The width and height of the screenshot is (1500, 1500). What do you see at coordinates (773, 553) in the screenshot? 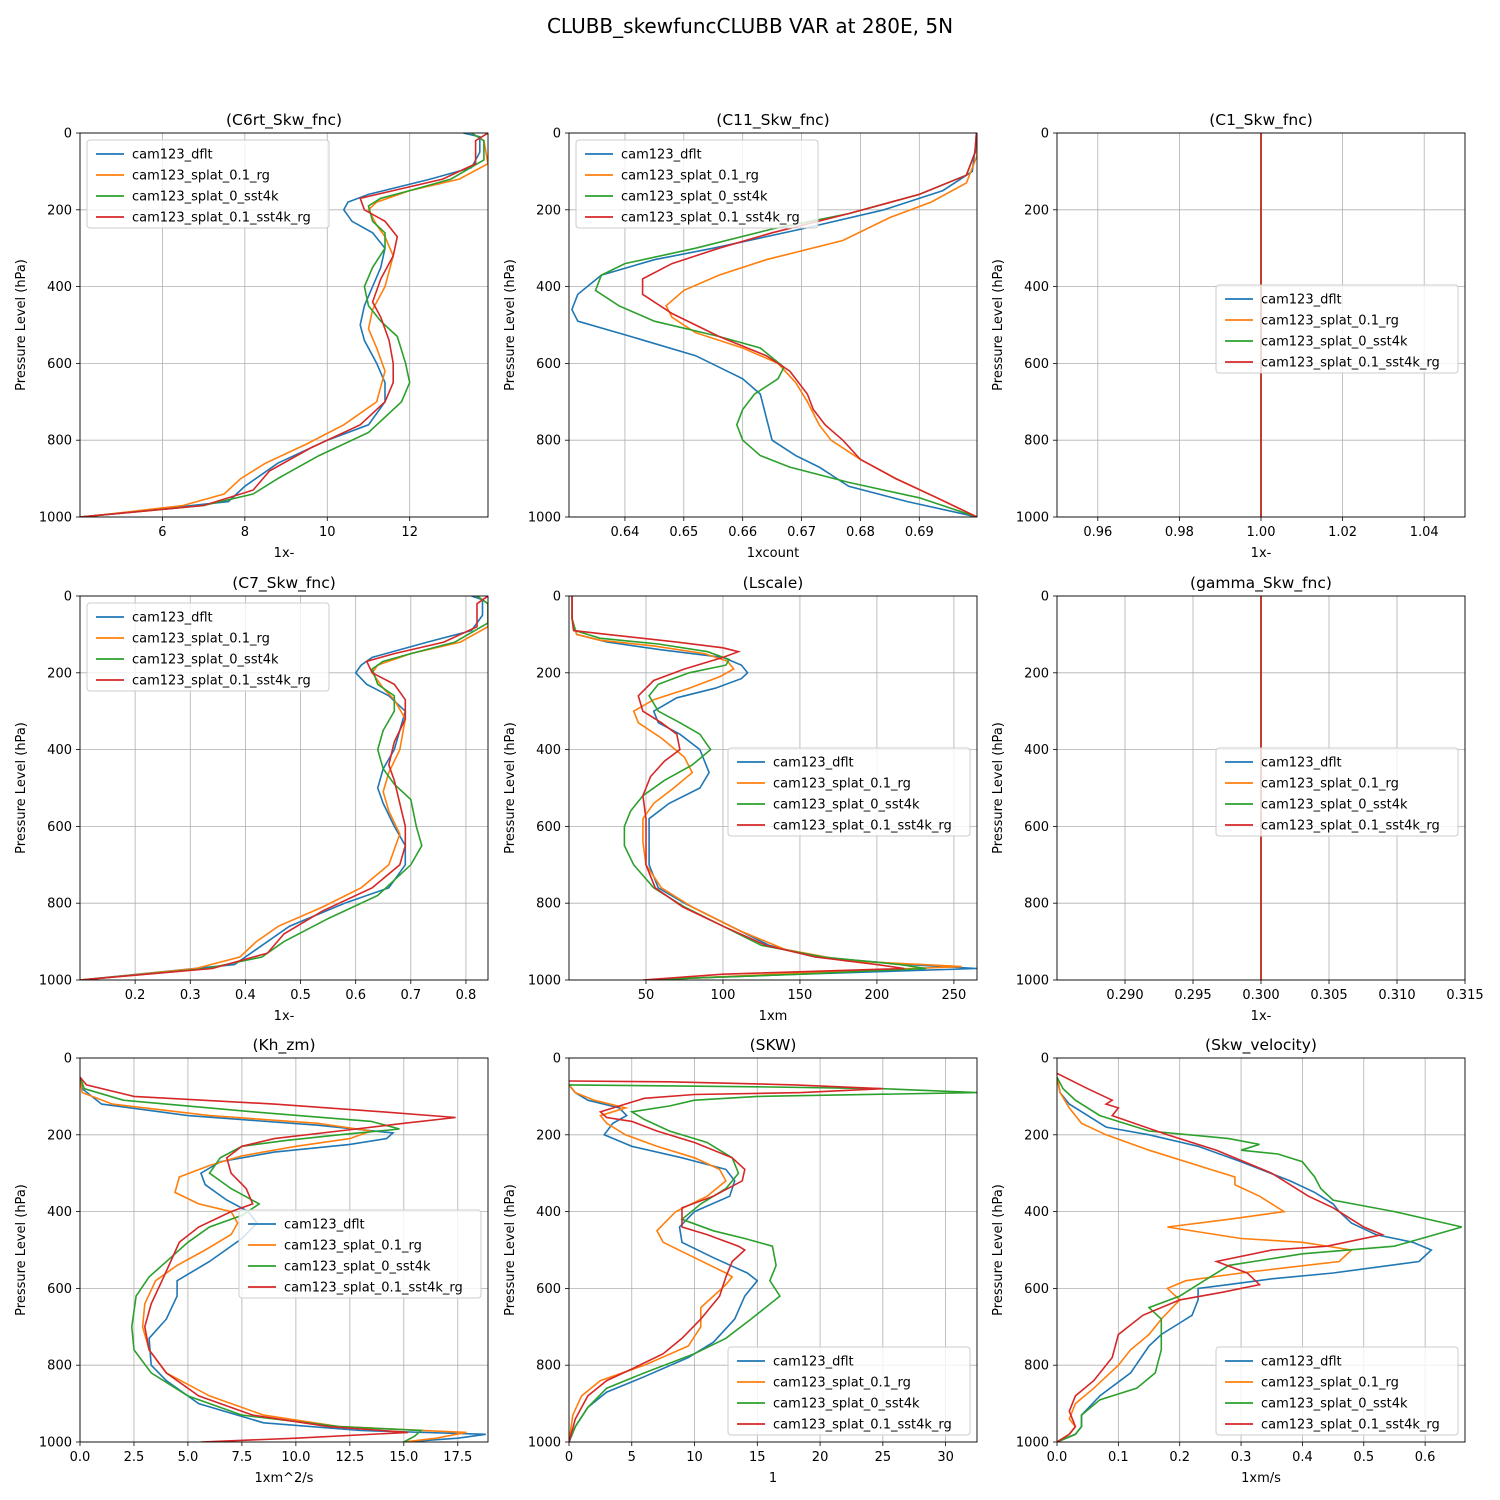
I see `x-axis-label: 1xcount` at bounding box center [773, 553].